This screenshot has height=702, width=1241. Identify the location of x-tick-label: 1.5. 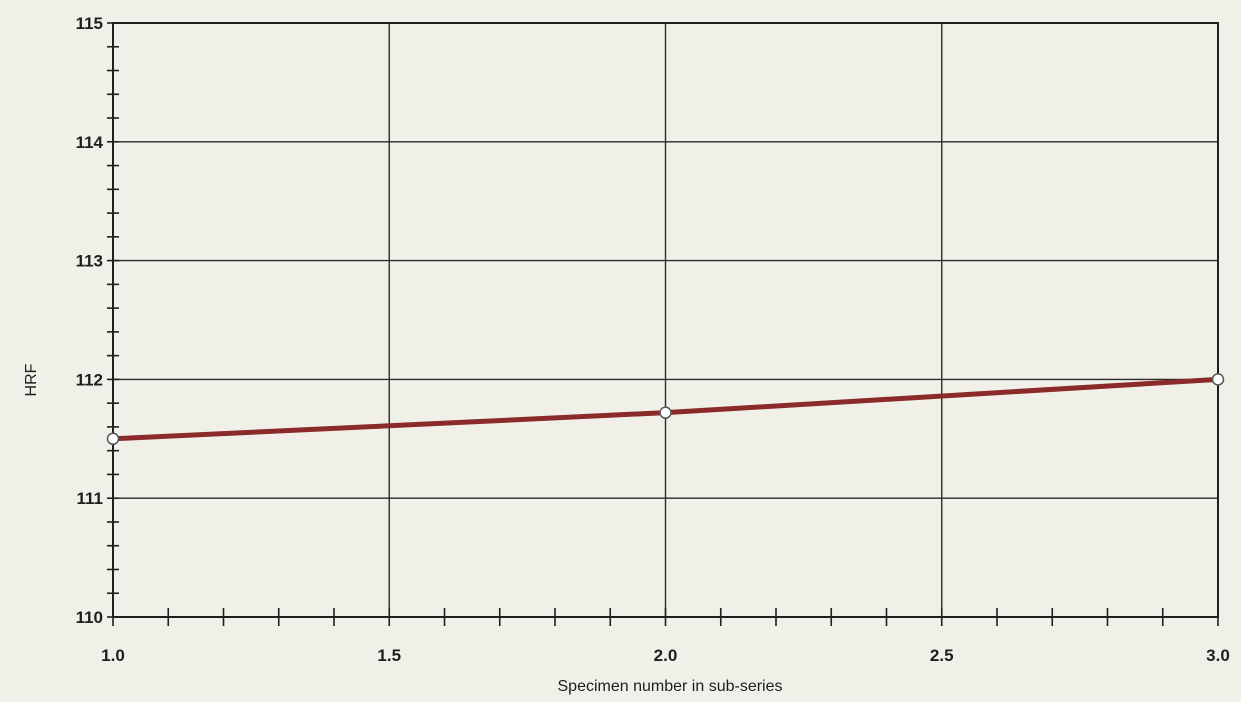
(389, 655).